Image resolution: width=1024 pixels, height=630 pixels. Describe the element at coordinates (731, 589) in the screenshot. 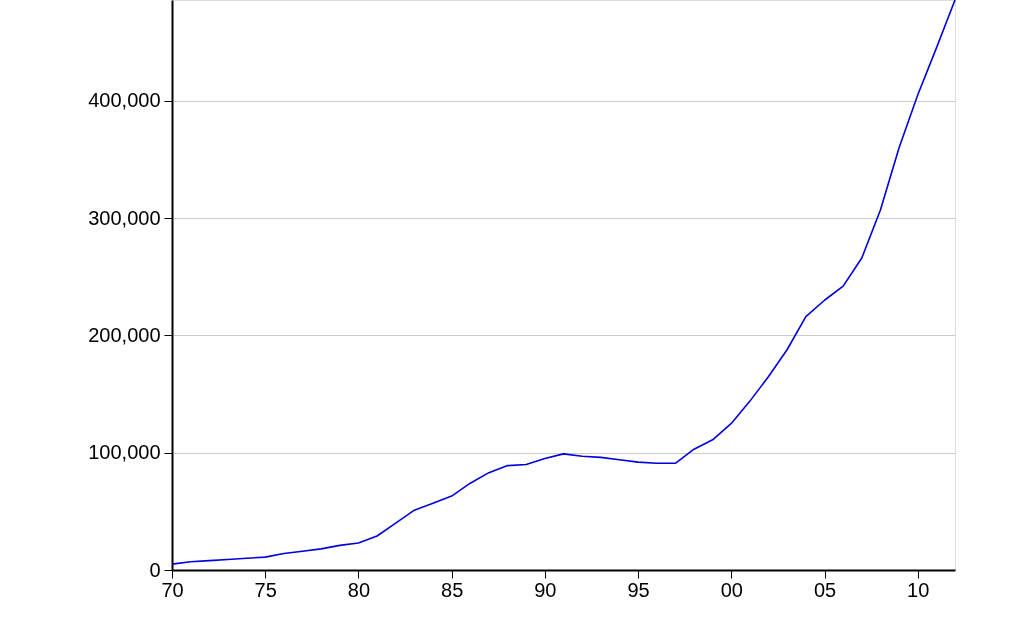

I see `x-tick-label: 00` at that location.